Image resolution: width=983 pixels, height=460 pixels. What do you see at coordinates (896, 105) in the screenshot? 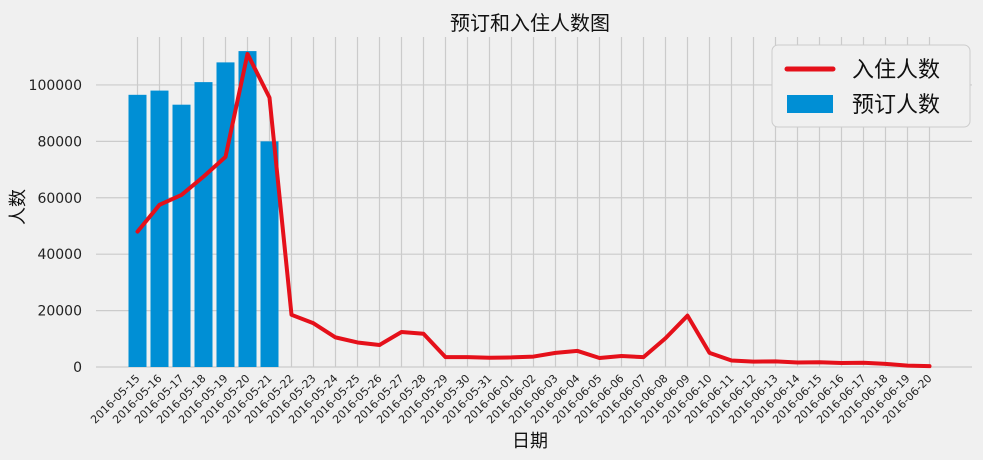
I see `legend-label-bar: 预订人数` at bounding box center [896, 105].